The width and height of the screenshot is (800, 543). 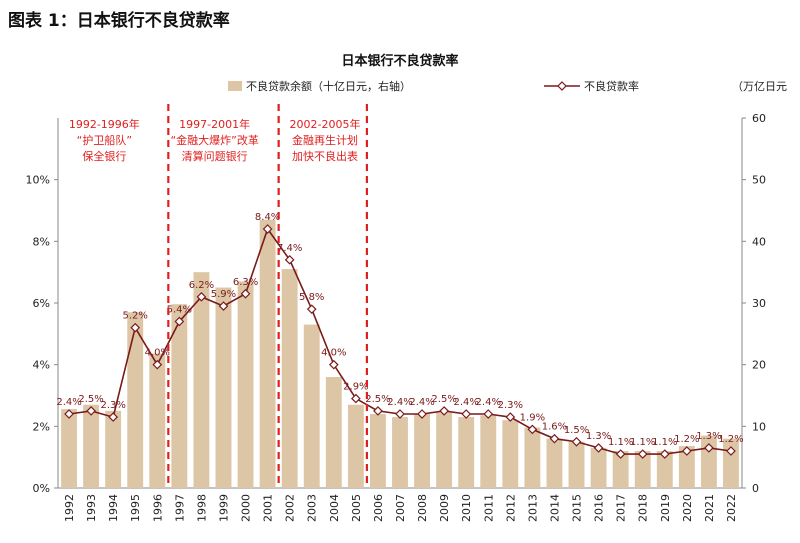 I want to click on left-tick-label: 8%, so click(x=41, y=241).